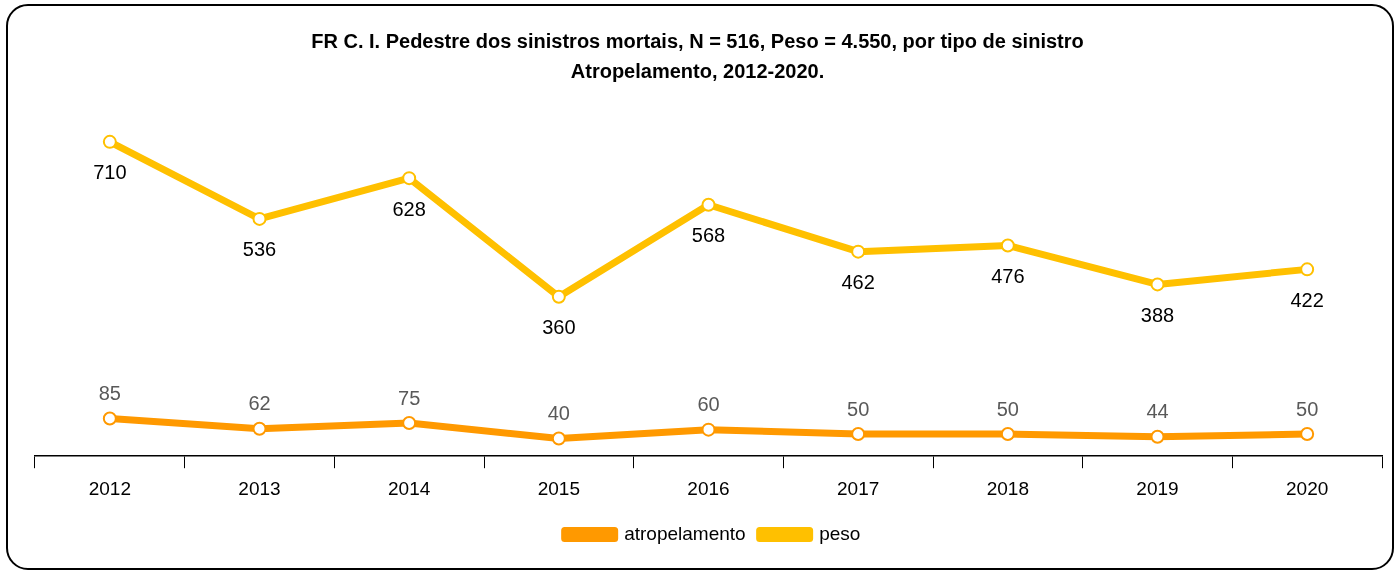 Image resolution: width=1395 pixels, height=574 pixels. What do you see at coordinates (1008, 275) in the screenshot?
I see `data-label: 476` at bounding box center [1008, 275].